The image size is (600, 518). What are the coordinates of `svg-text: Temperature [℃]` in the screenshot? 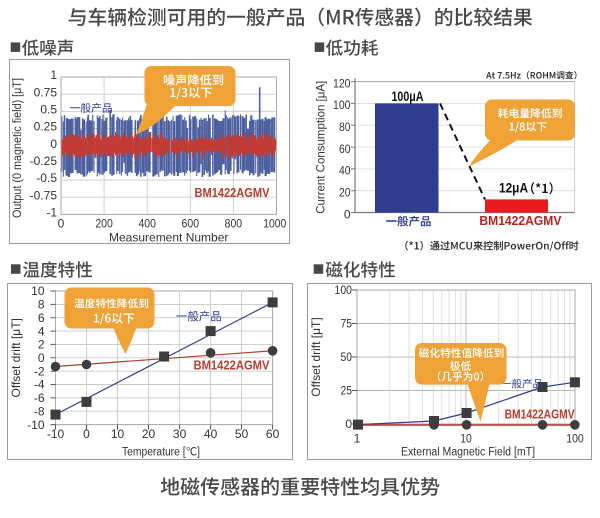 It's located at (161, 453).